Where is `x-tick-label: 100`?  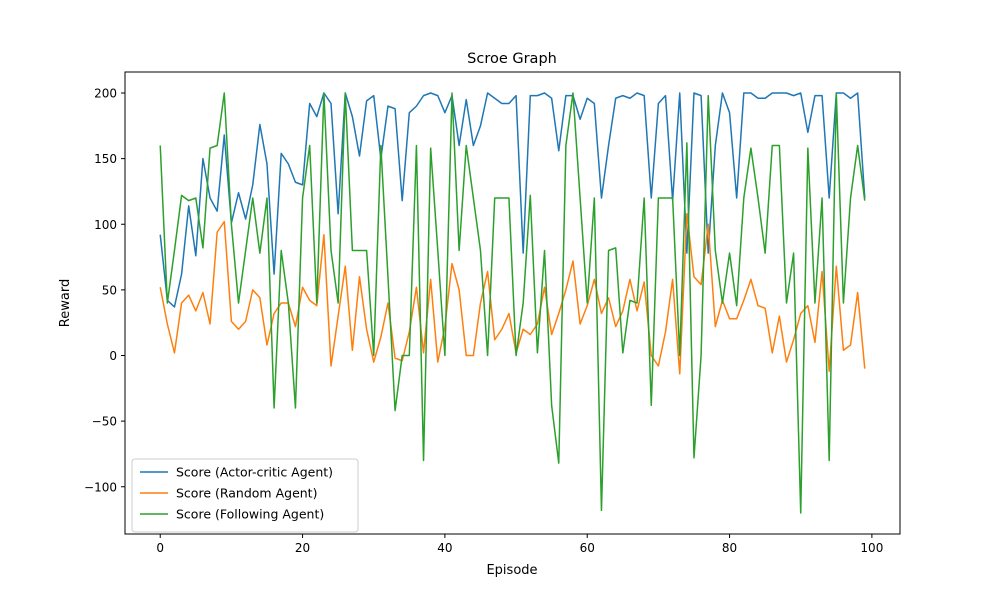
x-tick-label: 100 is located at coordinates (871, 548).